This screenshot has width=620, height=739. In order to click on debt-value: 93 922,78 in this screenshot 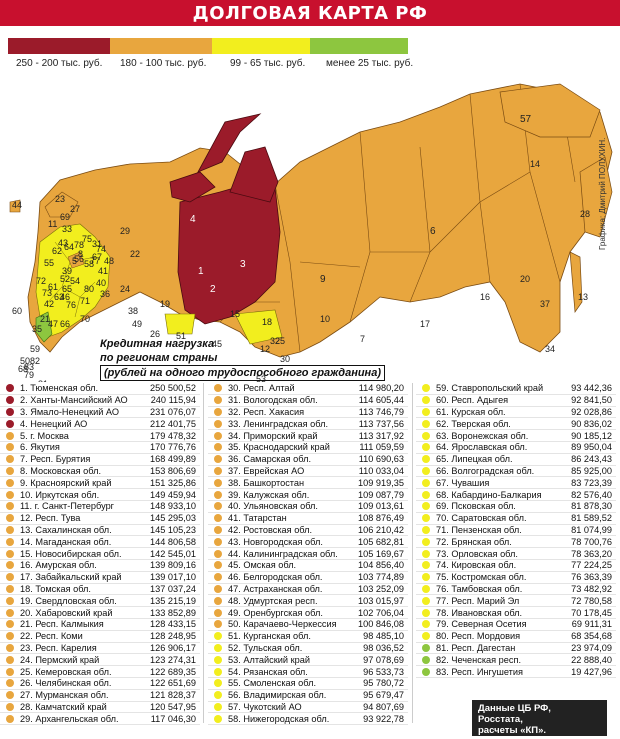, I will do `click(383, 718)`.